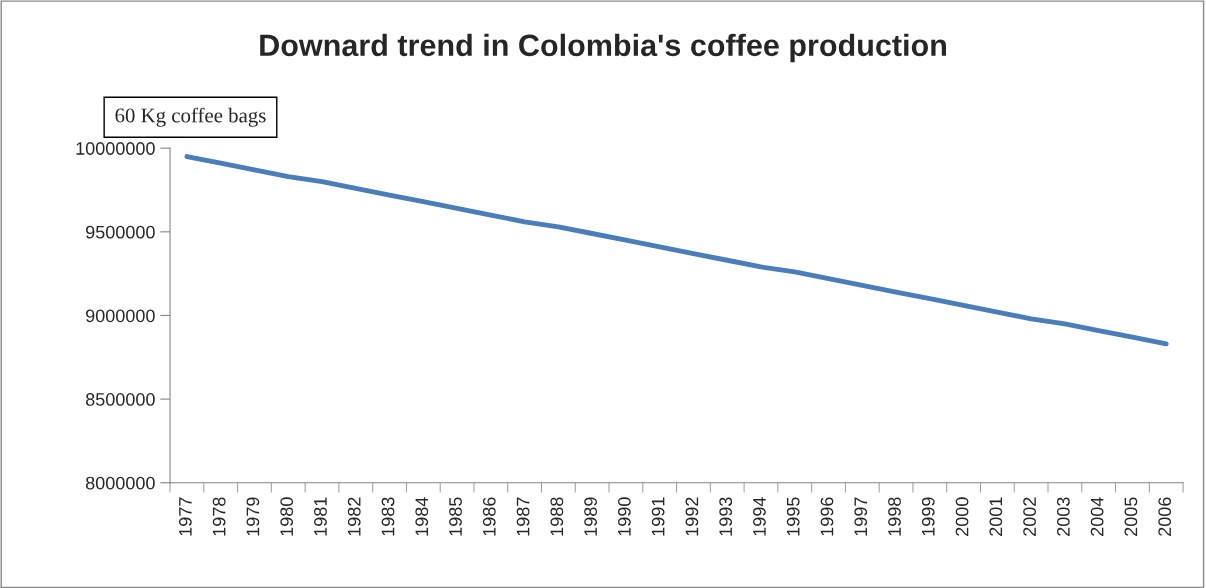 The width and height of the screenshot is (1206, 588). I want to click on x-tick-label: 1989, so click(590, 516).